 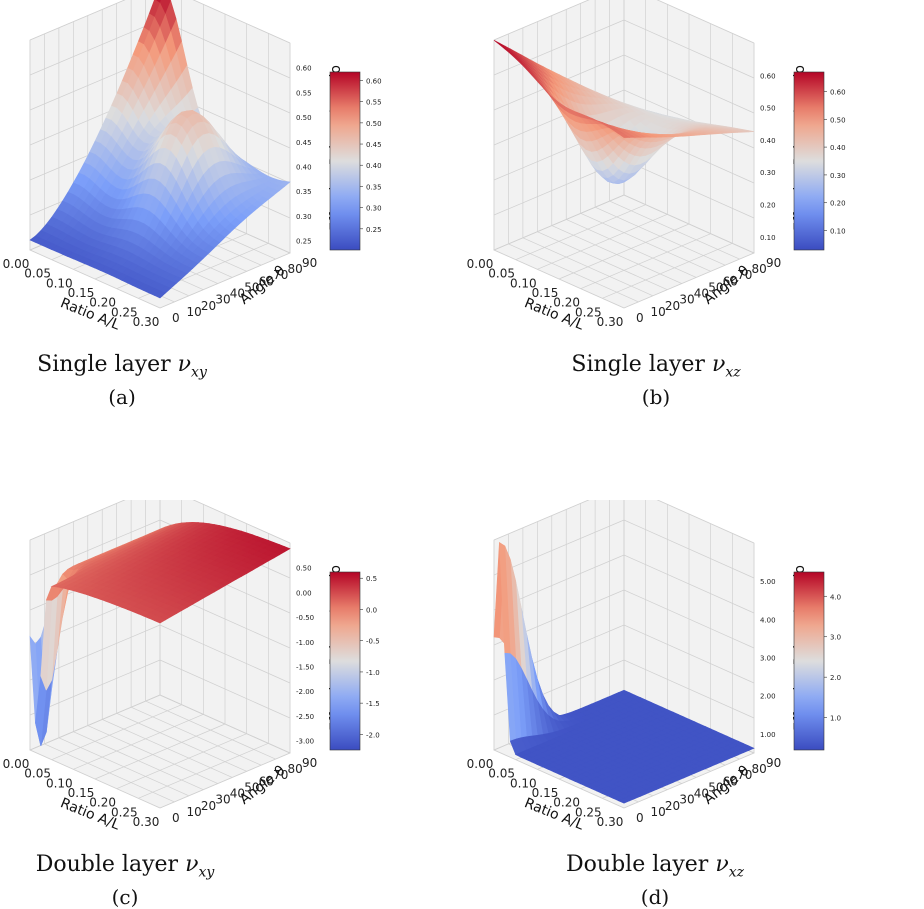 What do you see at coordinates (137, 880) in the screenshot?
I see `caption-c: Double layer νxy (c)` at bounding box center [137, 880].